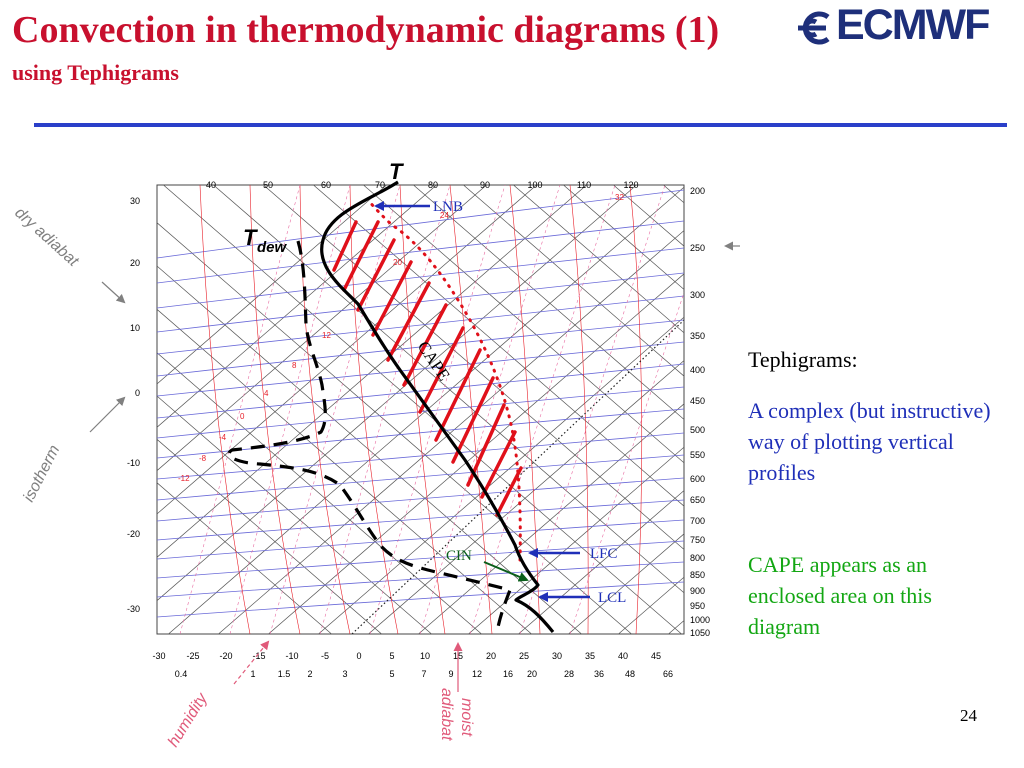 The image size is (1024, 768). Describe the element at coordinates (697, 591) in the screenshot. I see `pressure-900: 900` at that location.